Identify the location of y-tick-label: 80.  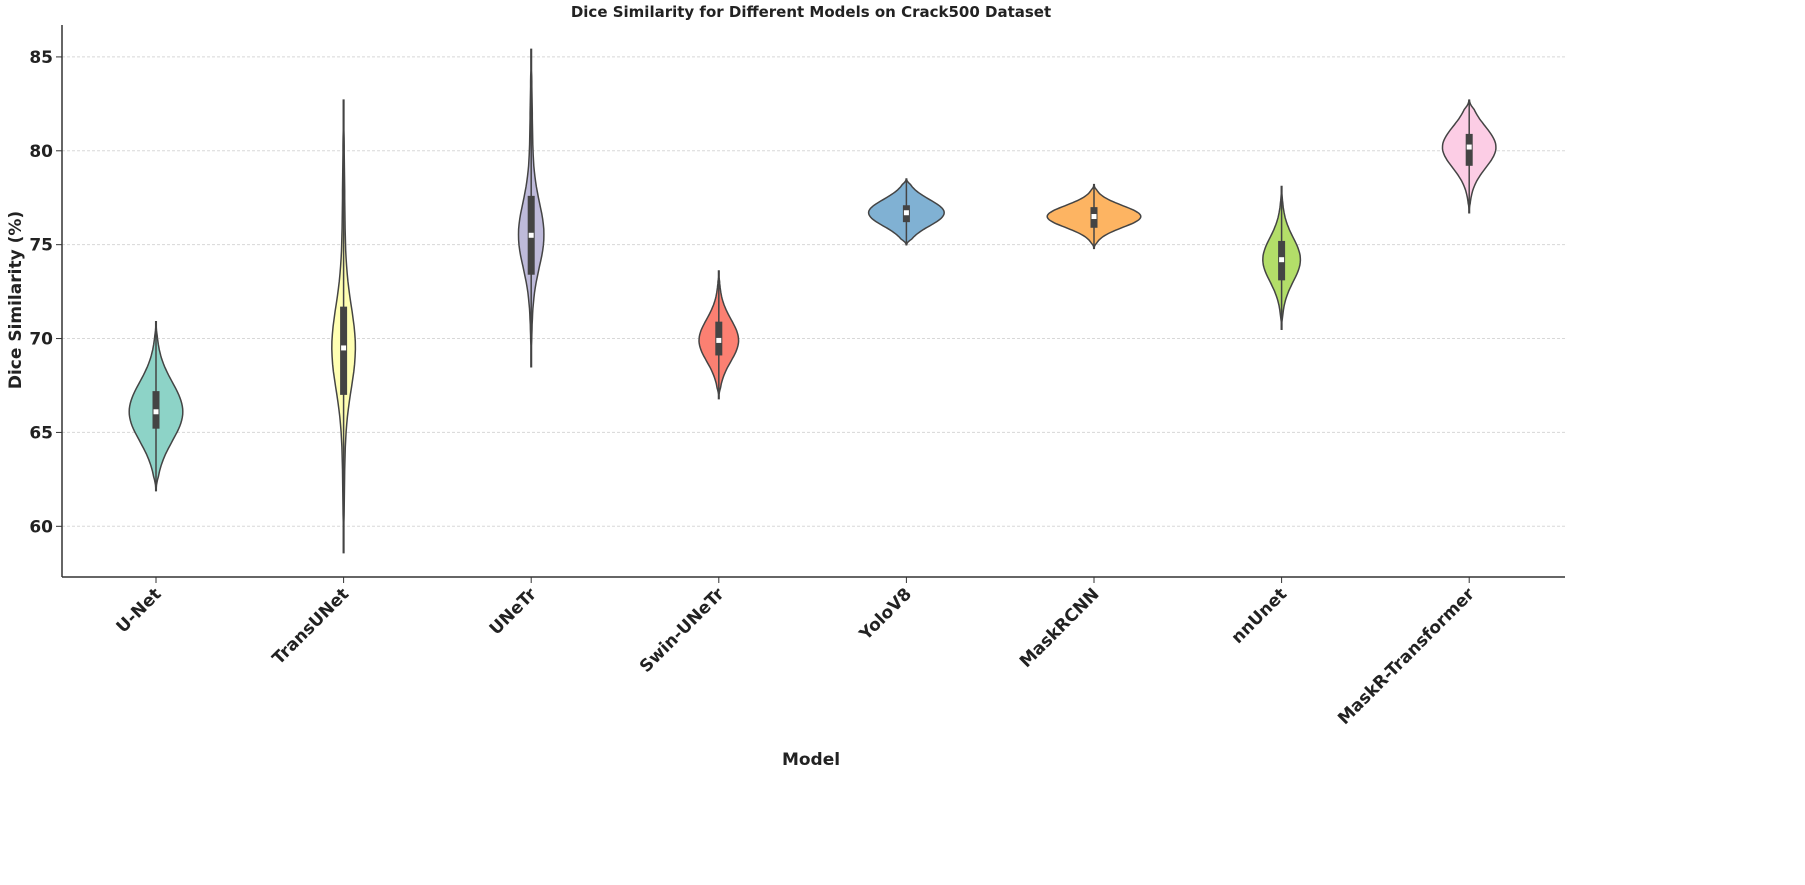
(41, 152).